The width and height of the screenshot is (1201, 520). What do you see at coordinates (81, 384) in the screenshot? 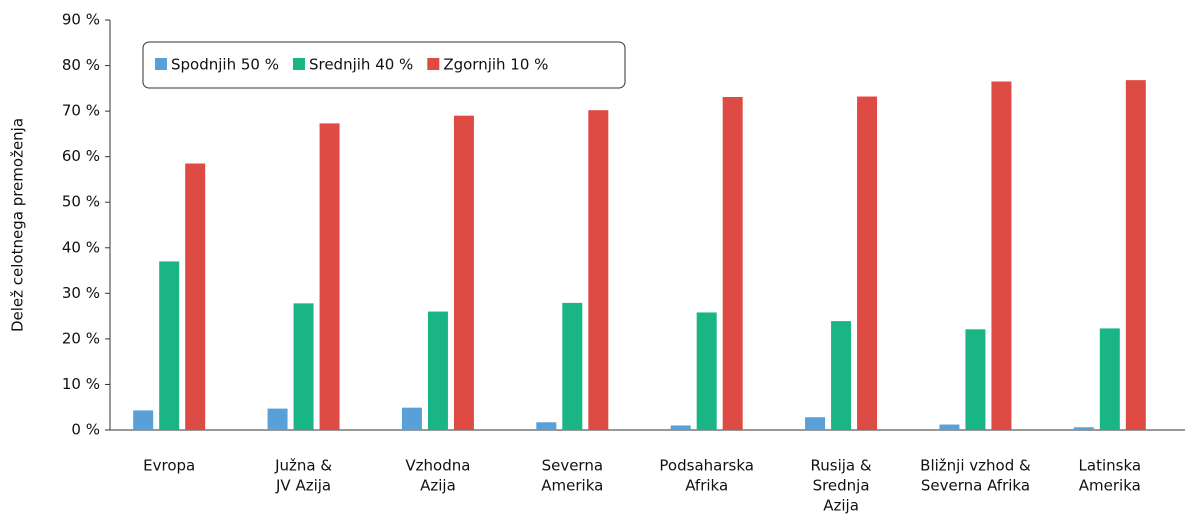
I see `y-tick-label: 10 %` at bounding box center [81, 384].